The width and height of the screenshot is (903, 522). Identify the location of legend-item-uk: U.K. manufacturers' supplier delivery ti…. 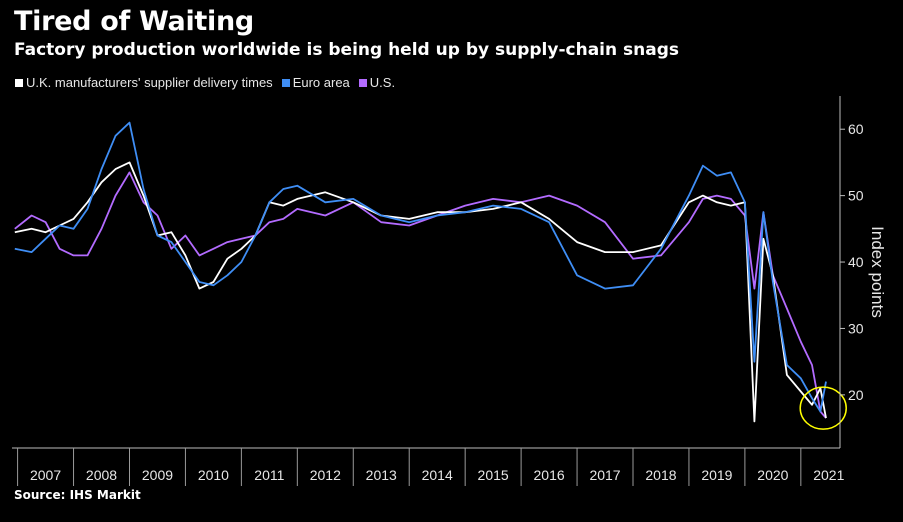
(144, 82).